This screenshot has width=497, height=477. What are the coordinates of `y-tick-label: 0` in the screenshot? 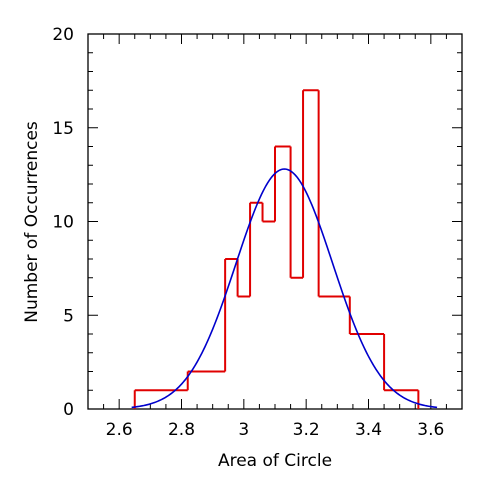 It's located at (68, 410).